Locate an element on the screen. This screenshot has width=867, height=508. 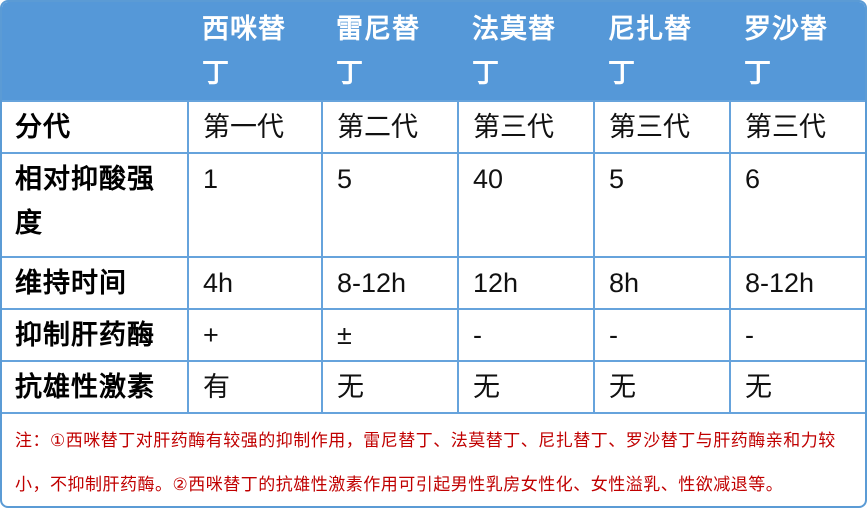
table-cell: 6 is located at coordinates (797, 204).